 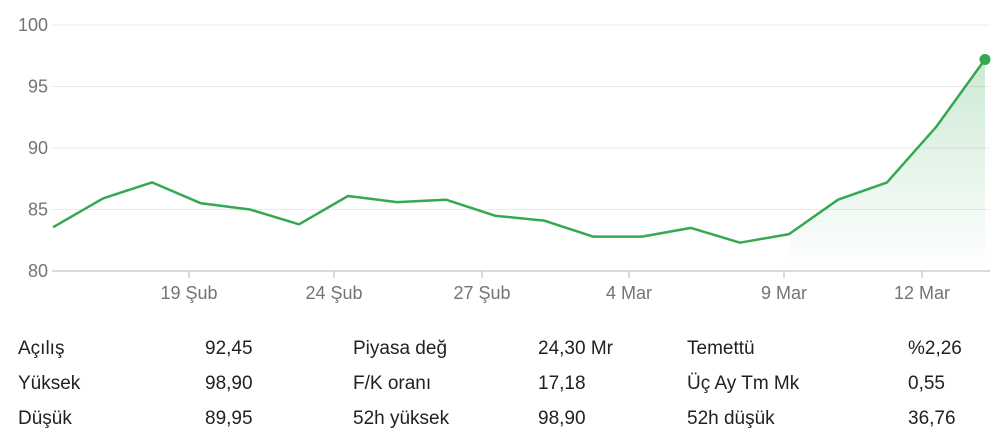 I want to click on last-point-marker, so click(x=985, y=59).